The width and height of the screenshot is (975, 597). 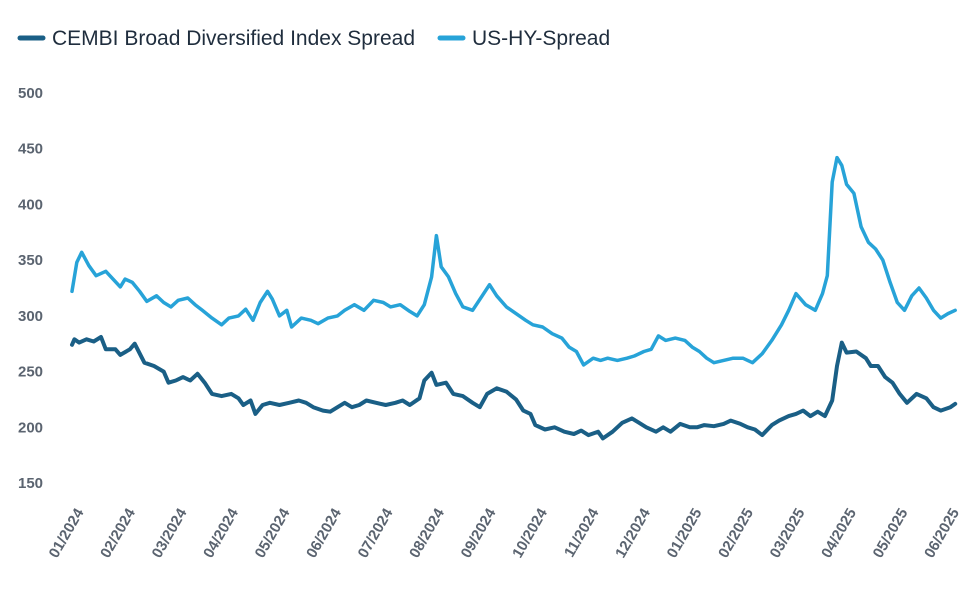 I want to click on x-tick-label: 09/2024, so click(x=479, y=533).